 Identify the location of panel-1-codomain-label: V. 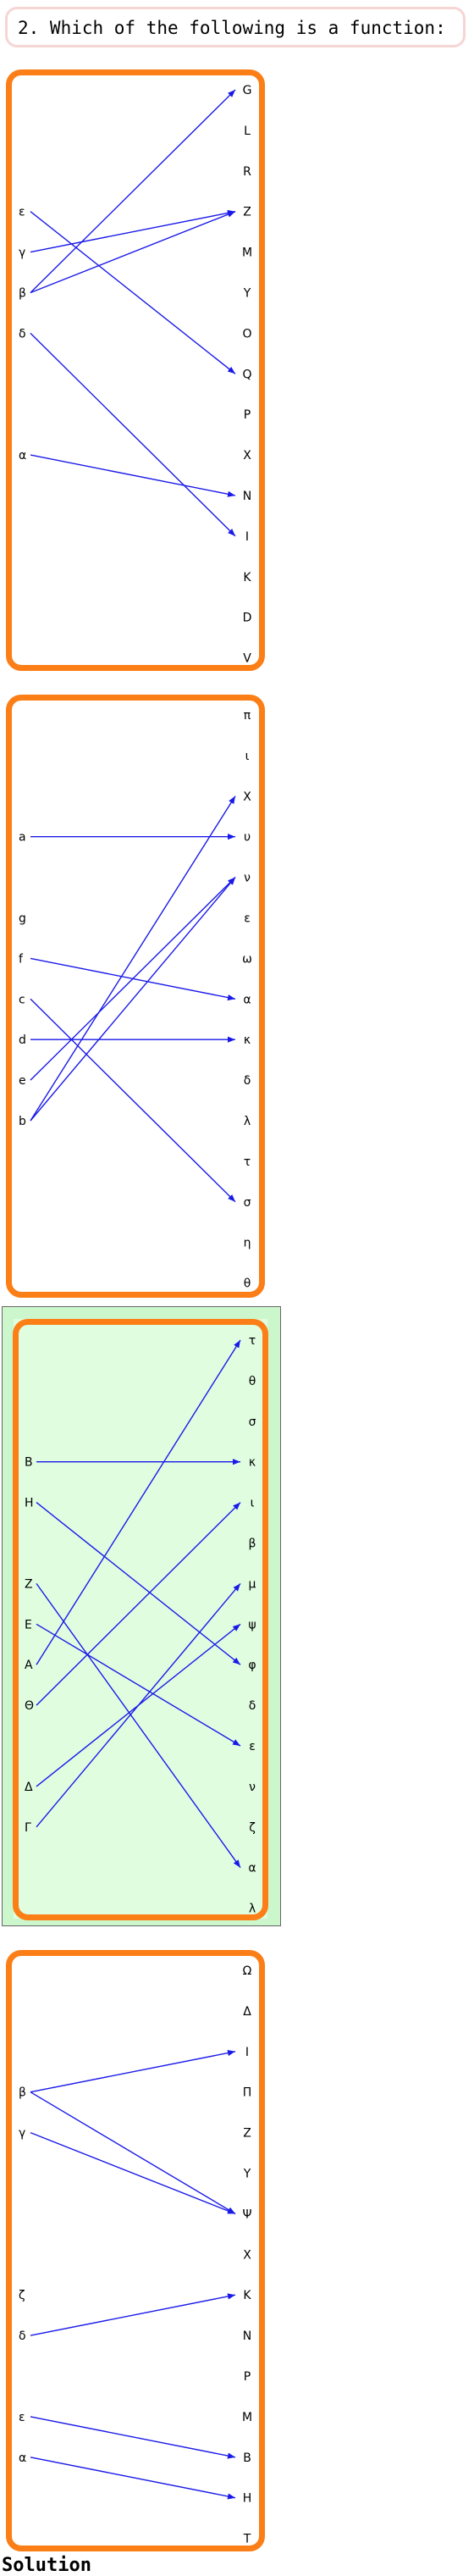
(247, 659).